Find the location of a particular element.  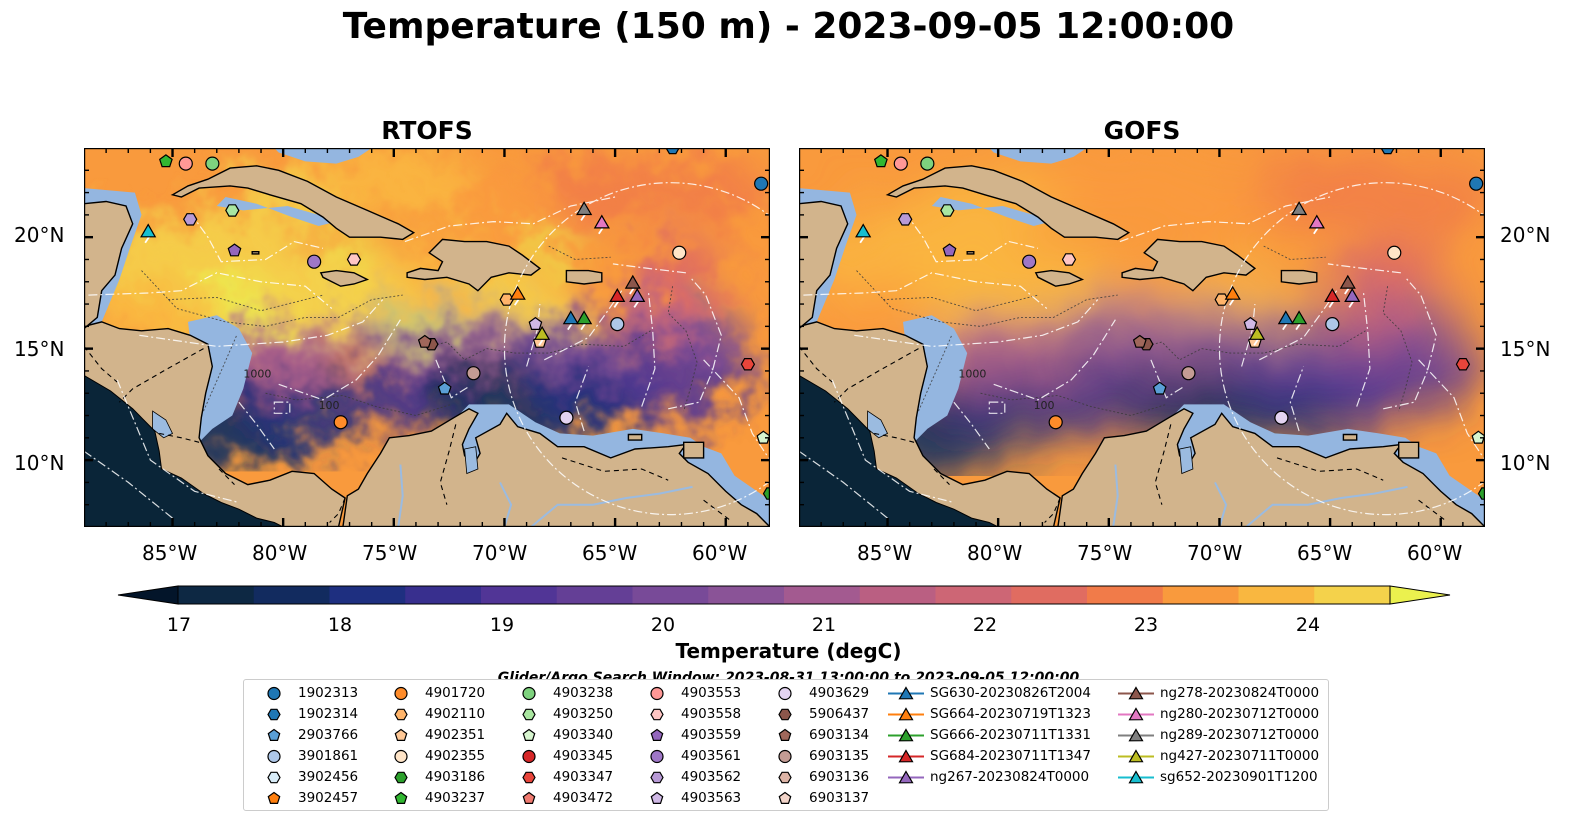

map-marker-sg630-20230826t2004 is located at coordinates (570, 317).